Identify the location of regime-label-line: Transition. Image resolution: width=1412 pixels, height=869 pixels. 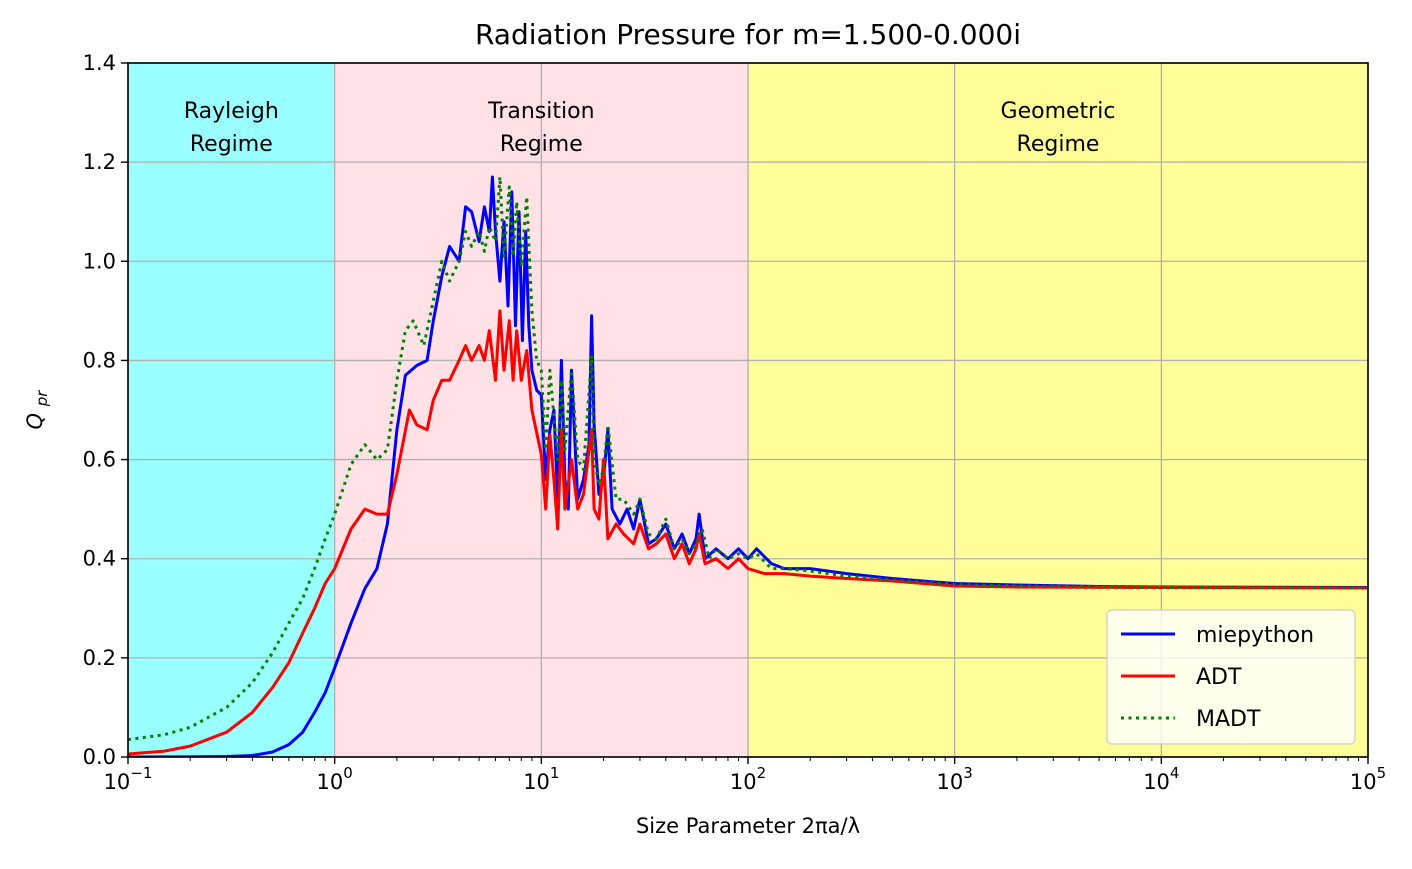
(540, 111).